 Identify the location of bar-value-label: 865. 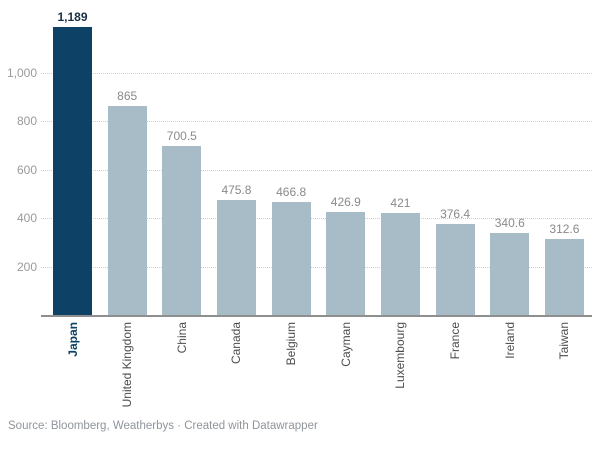
(127, 95).